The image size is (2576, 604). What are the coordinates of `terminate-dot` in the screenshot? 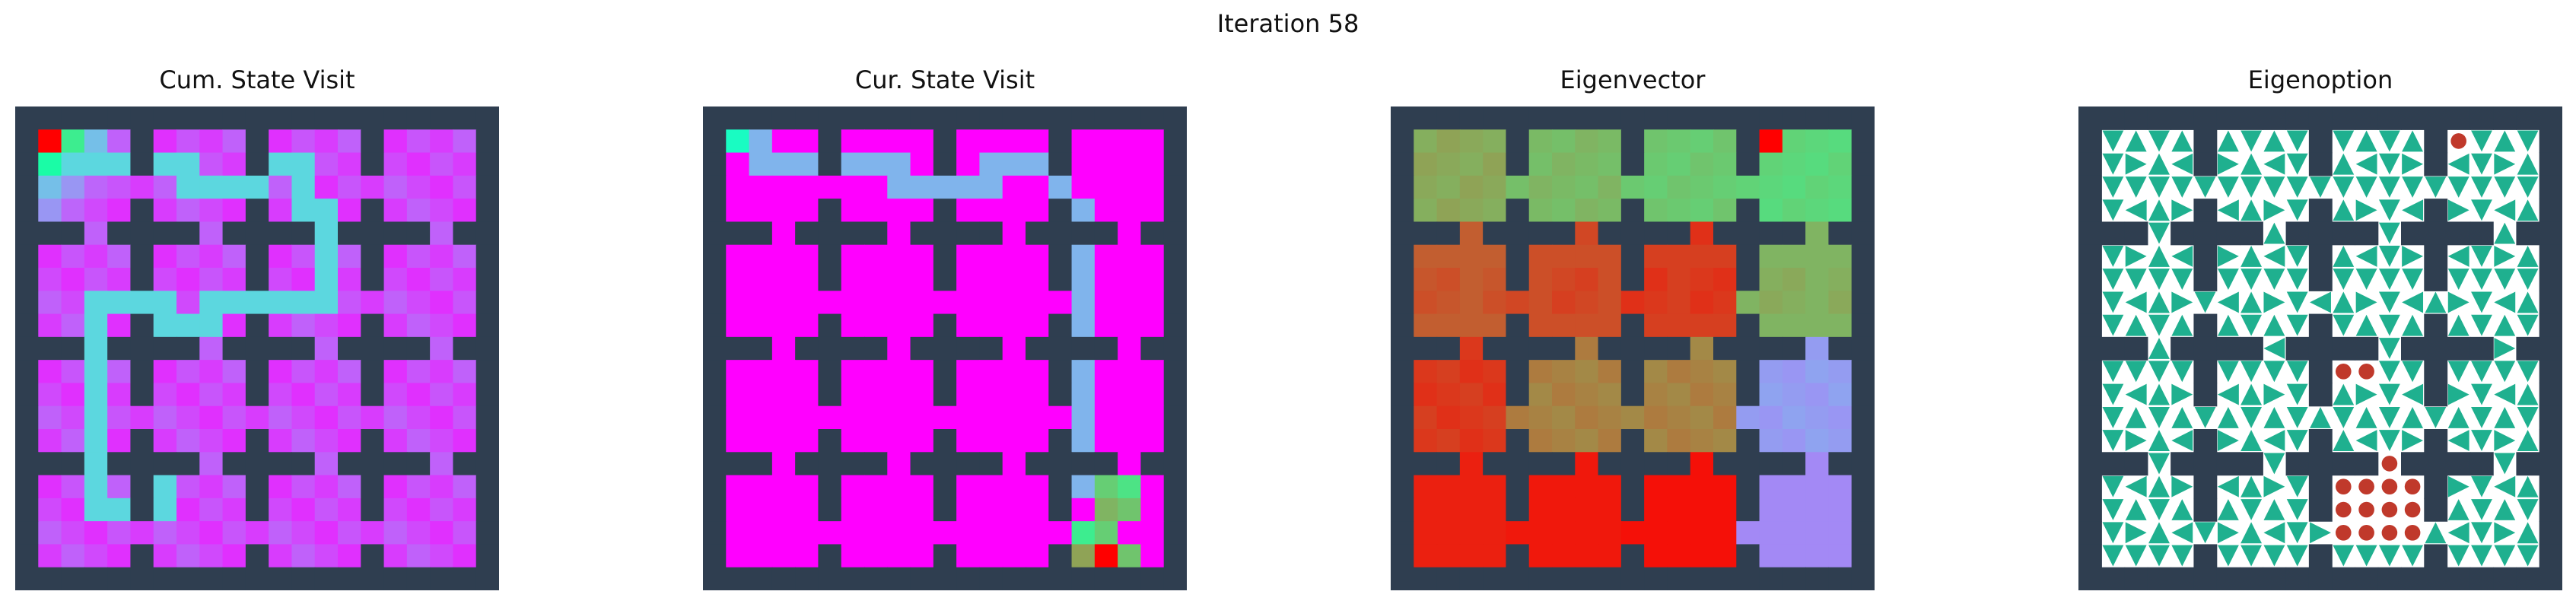 It's located at (2344, 372).